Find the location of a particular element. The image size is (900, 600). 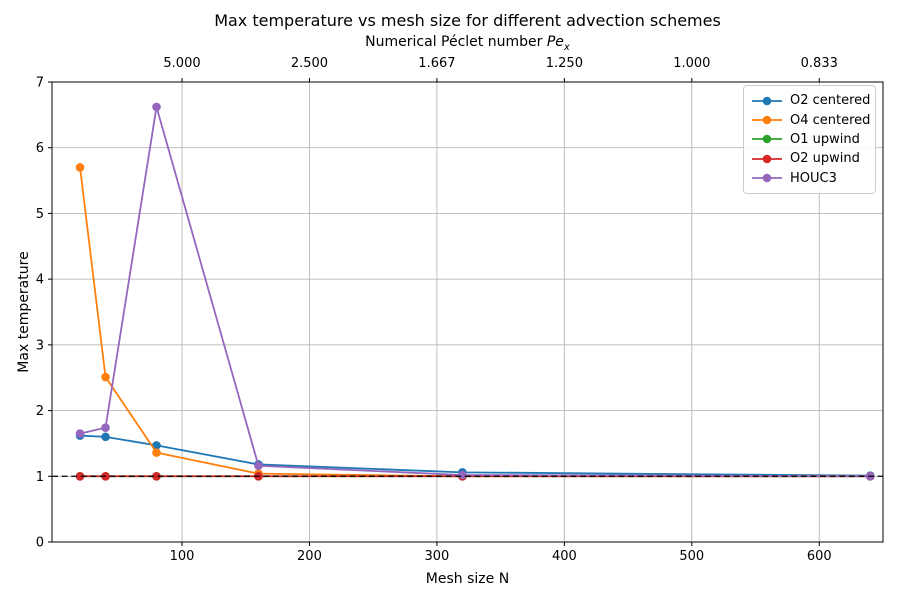

top-tick-label: 0.833 is located at coordinates (819, 63).